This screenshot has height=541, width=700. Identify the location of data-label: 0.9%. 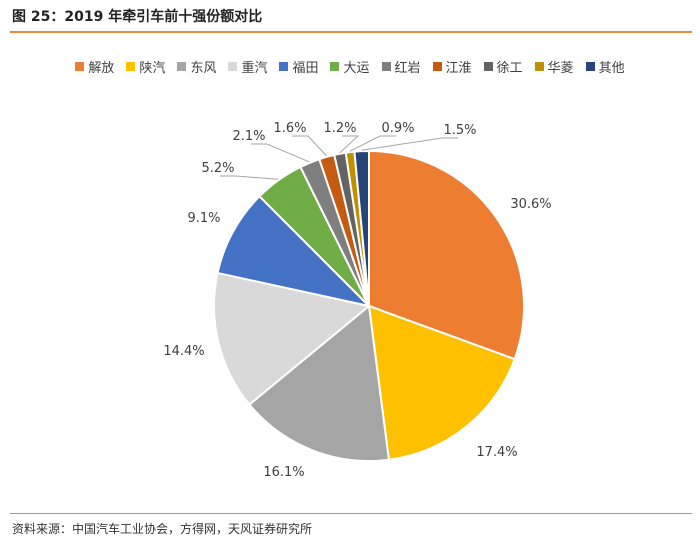
(397, 128).